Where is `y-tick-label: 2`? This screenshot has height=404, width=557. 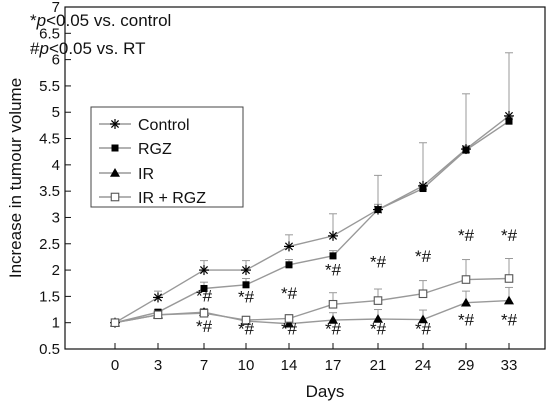 y-tick-label: 2 is located at coordinates (56, 270).